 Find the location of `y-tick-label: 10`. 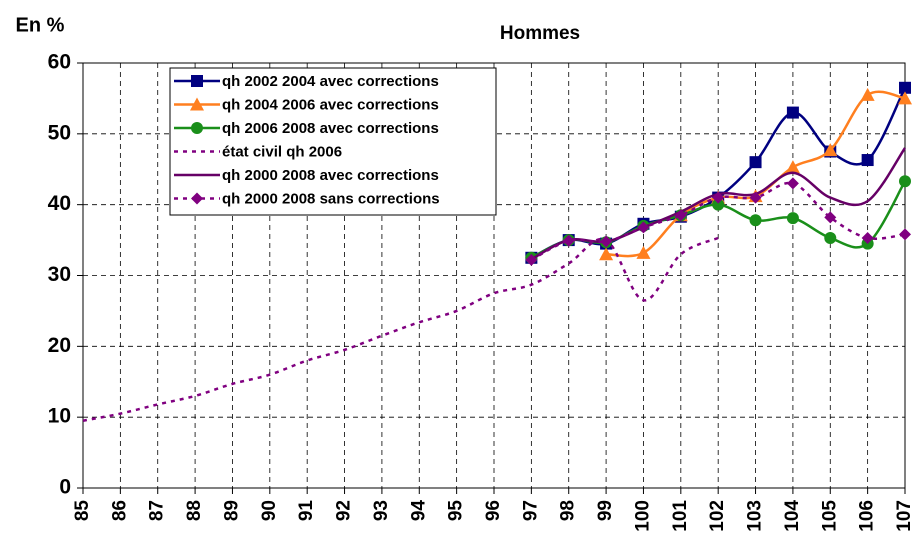

y-tick-label: 10 is located at coordinates (59, 416).